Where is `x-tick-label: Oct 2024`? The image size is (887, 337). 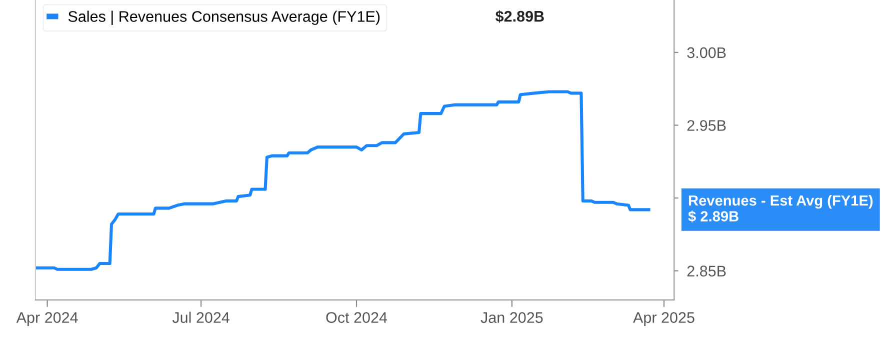
x-tick-label: Oct 2024 is located at coordinates (357, 317).